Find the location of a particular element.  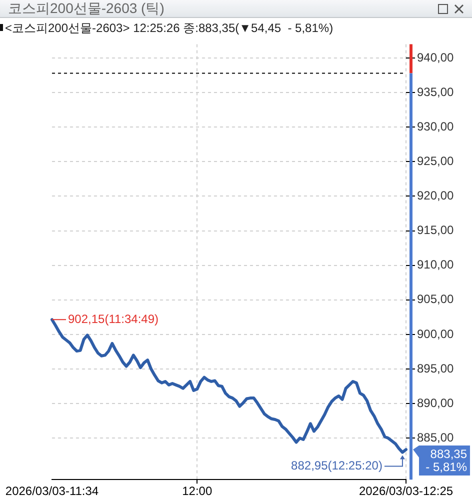

y-tick-label: 915,00 is located at coordinates (435, 230).